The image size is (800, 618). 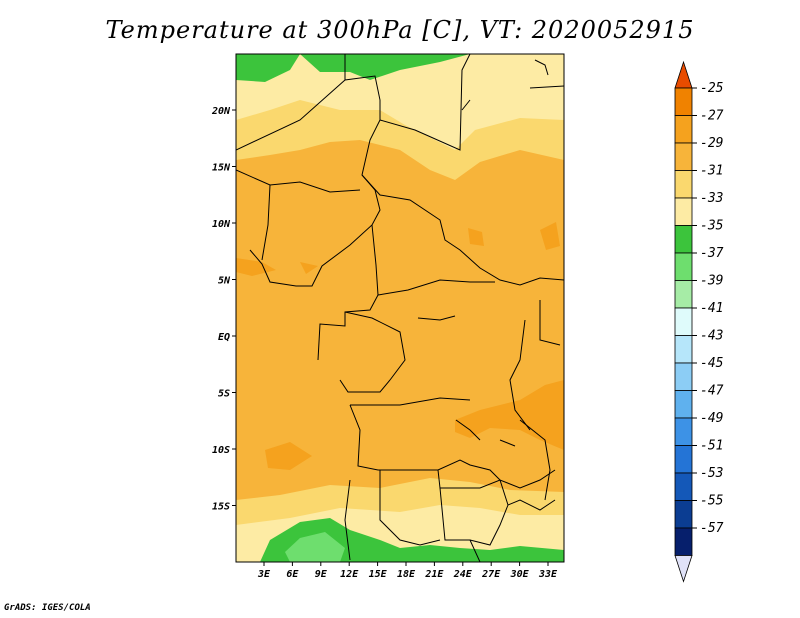 I want to click on colorbar-label: -25, so click(x=712, y=88).